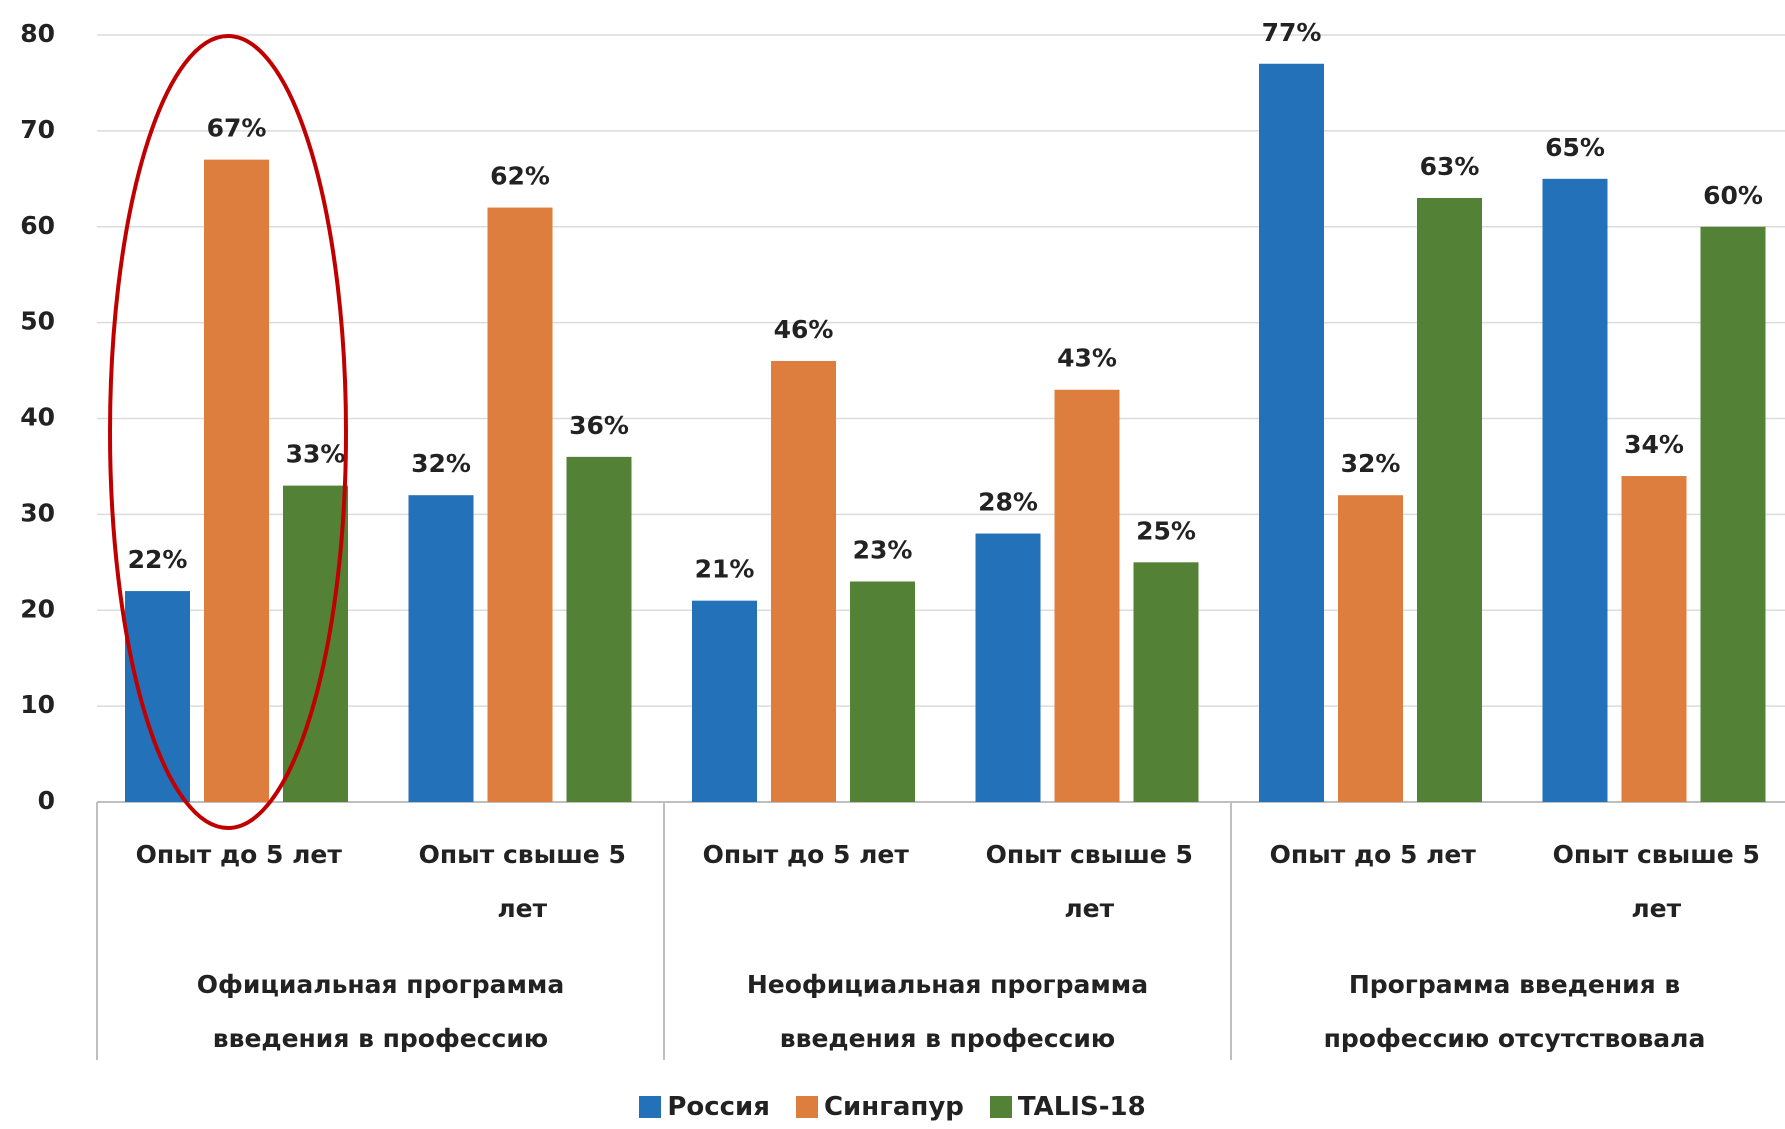 This screenshot has width=1785, height=1129. Describe the element at coordinates (520, 176) in the screenshot. I see `data-label: 62%` at that location.